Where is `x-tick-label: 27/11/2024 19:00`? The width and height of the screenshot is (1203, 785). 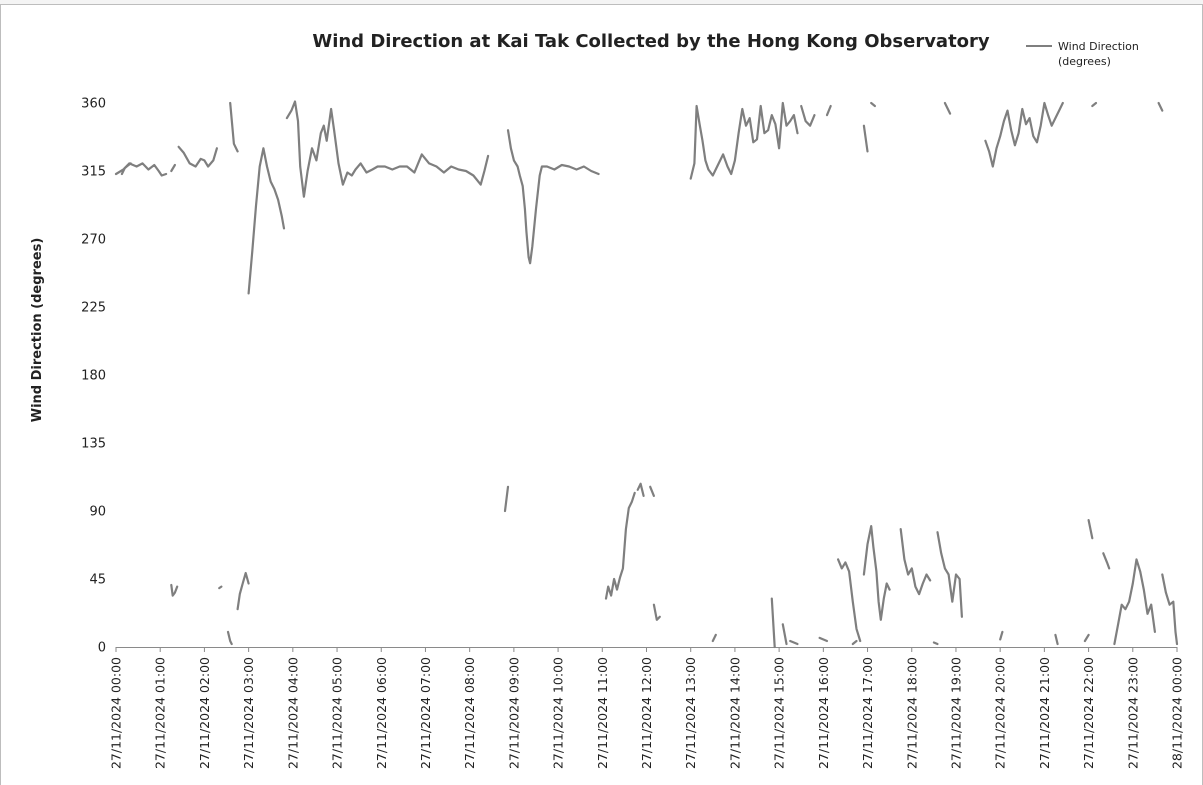
x-tick-label: 27/11/2024 19:00 is located at coordinates (955, 713).